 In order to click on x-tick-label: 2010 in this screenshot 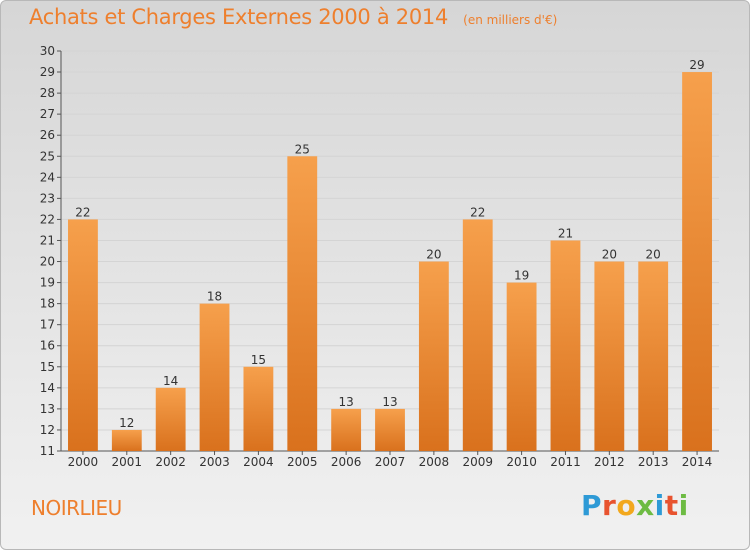, I will do `click(521, 462)`.